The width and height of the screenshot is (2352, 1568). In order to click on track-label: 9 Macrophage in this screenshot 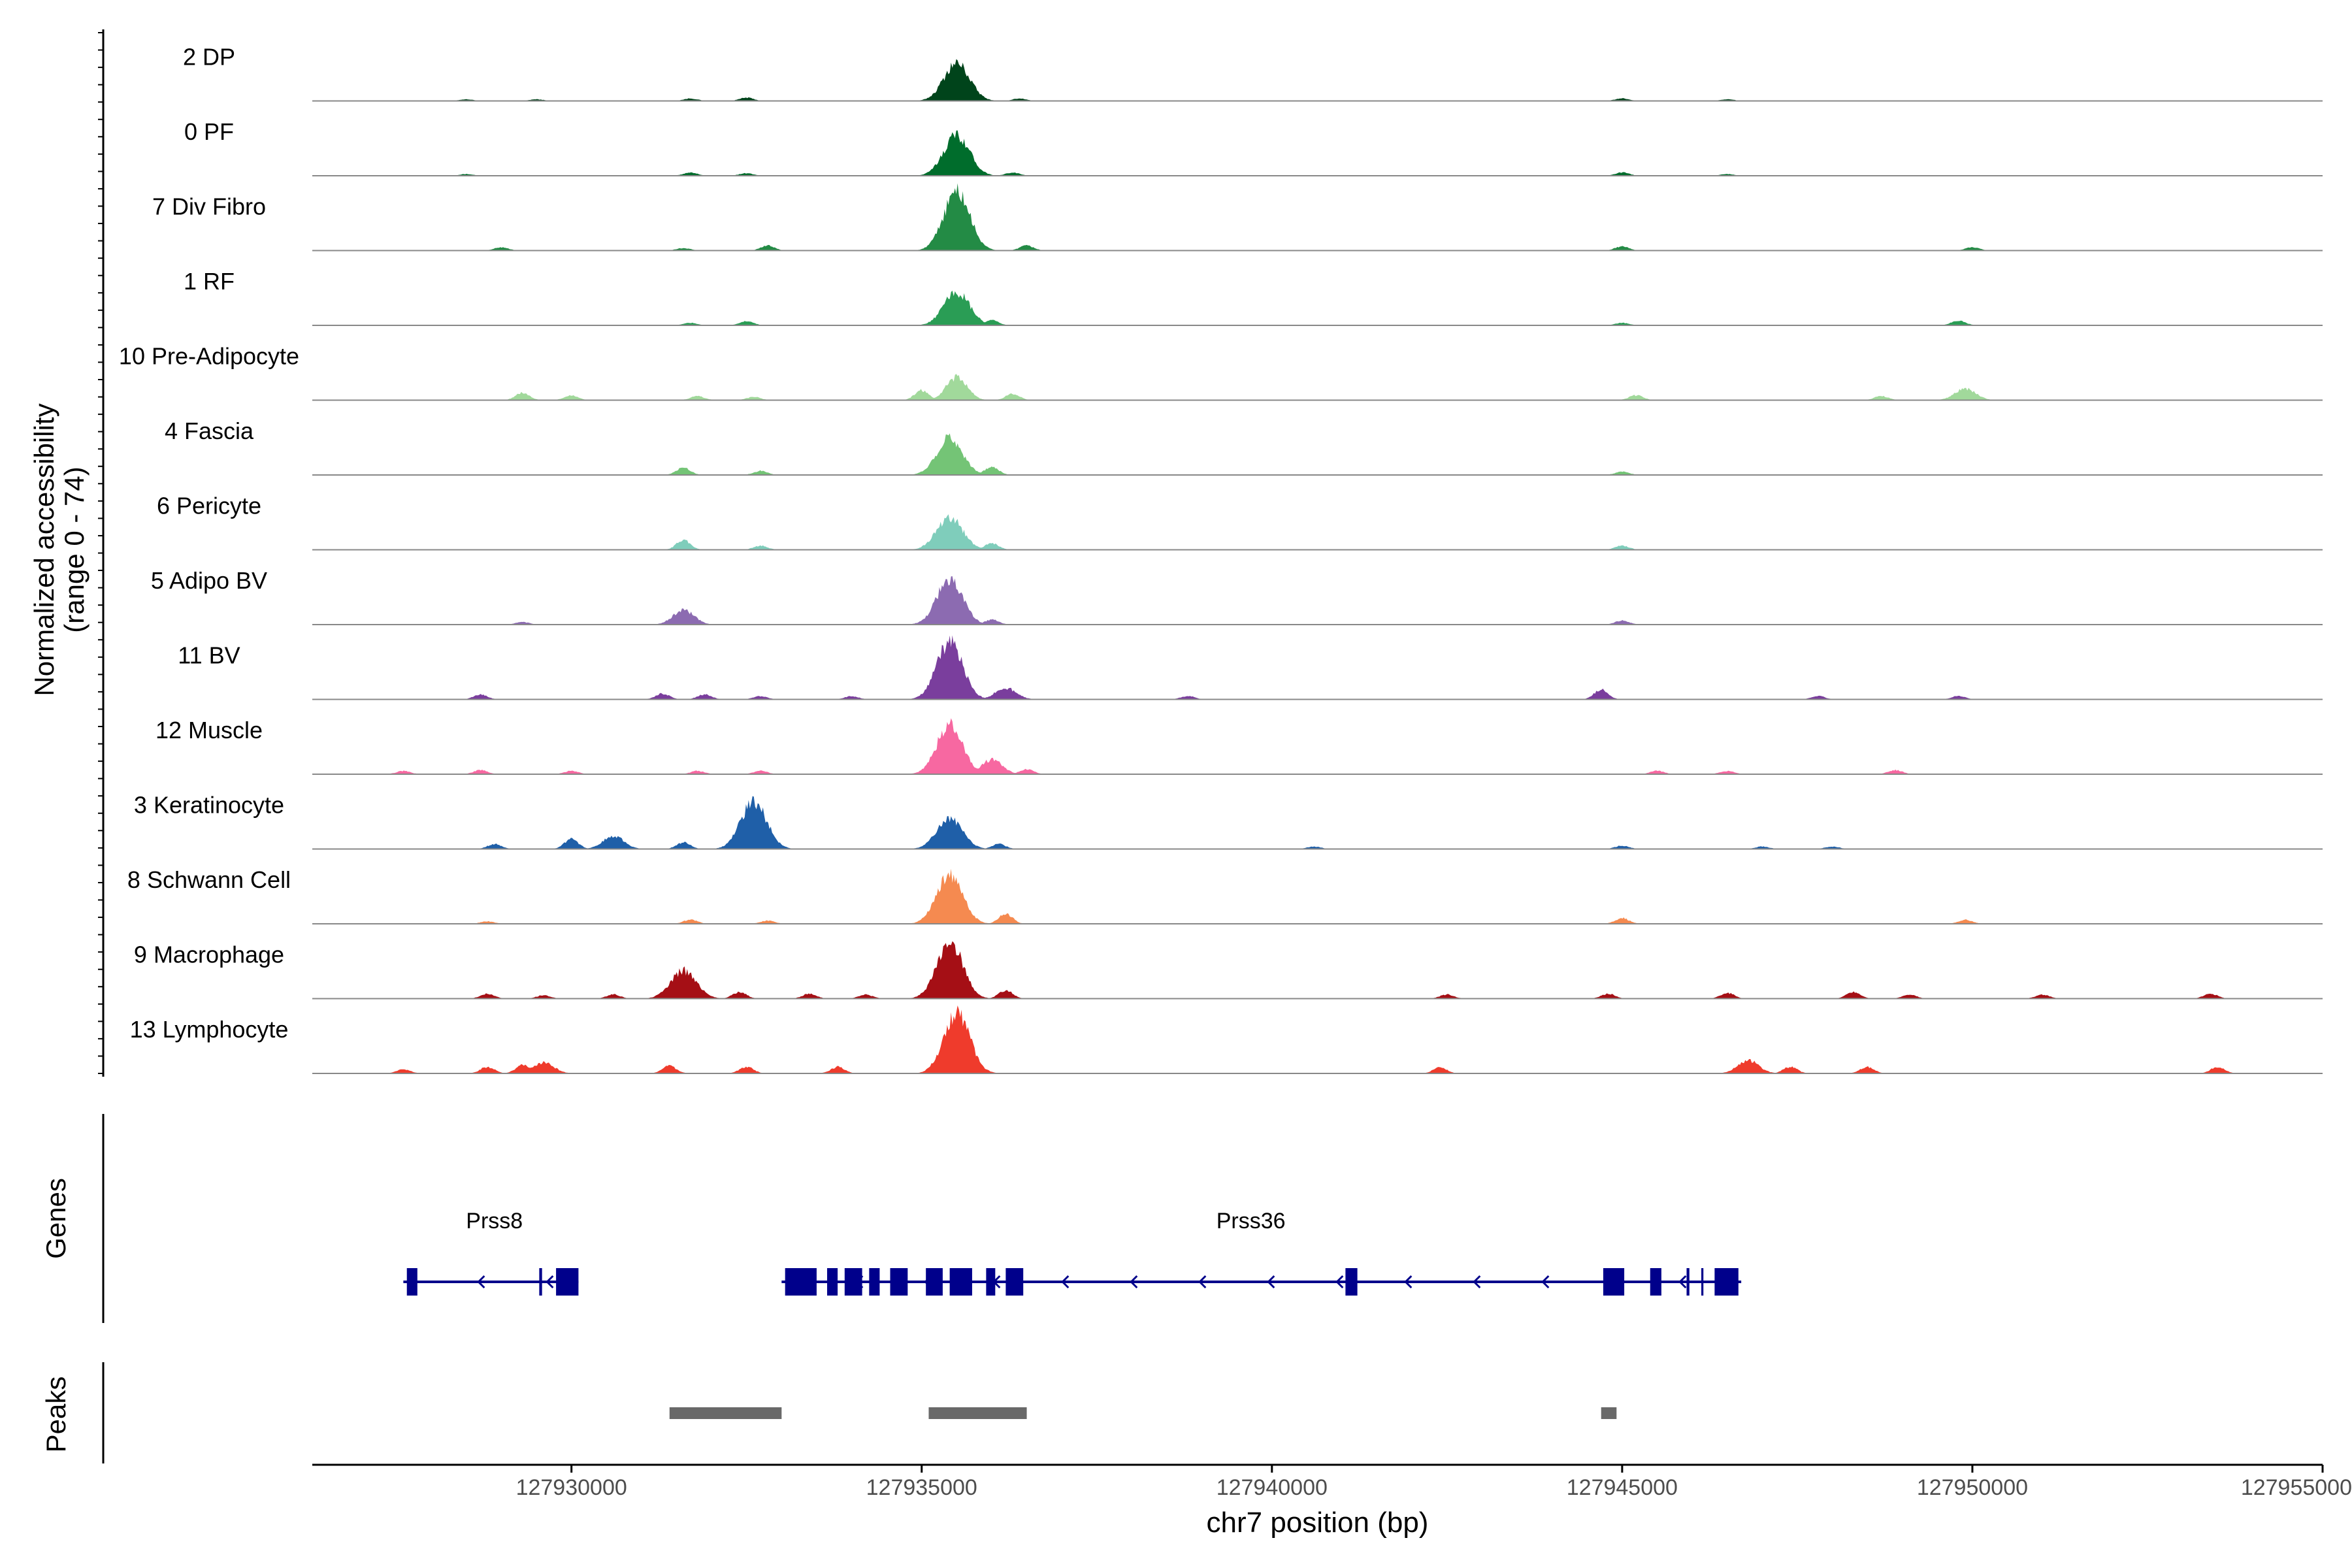, I will do `click(209, 954)`.